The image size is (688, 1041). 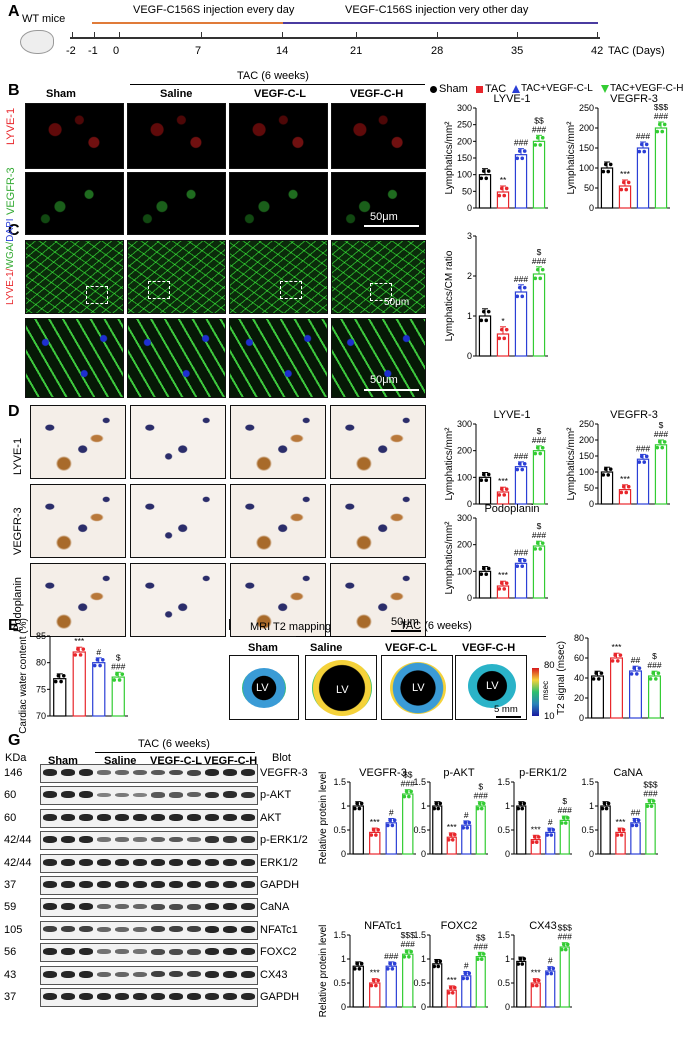 I want to click on g-blot-label: CX43, so click(x=274, y=974).